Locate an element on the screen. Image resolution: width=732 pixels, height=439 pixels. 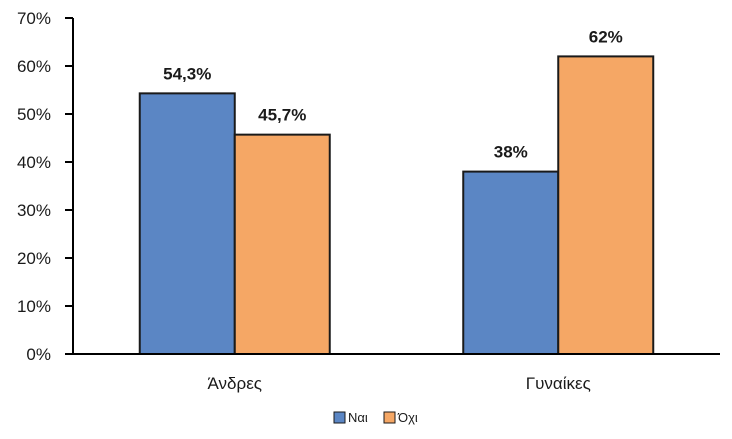
data-label: 54,3% is located at coordinates (187, 73).